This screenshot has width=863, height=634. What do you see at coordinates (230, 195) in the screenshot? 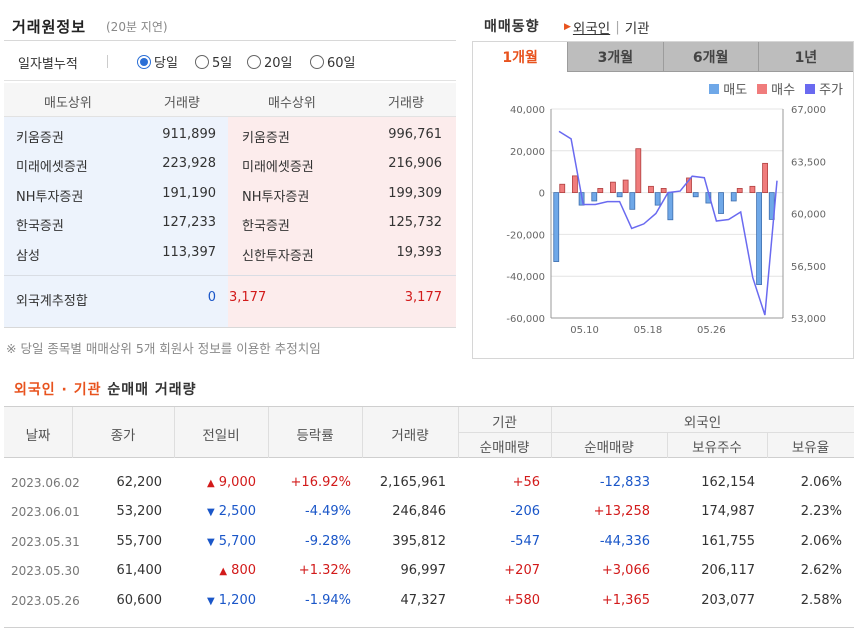
I see `trade-row: NH투자증권 191,190 NH투자증권 199,309` at bounding box center [230, 195].